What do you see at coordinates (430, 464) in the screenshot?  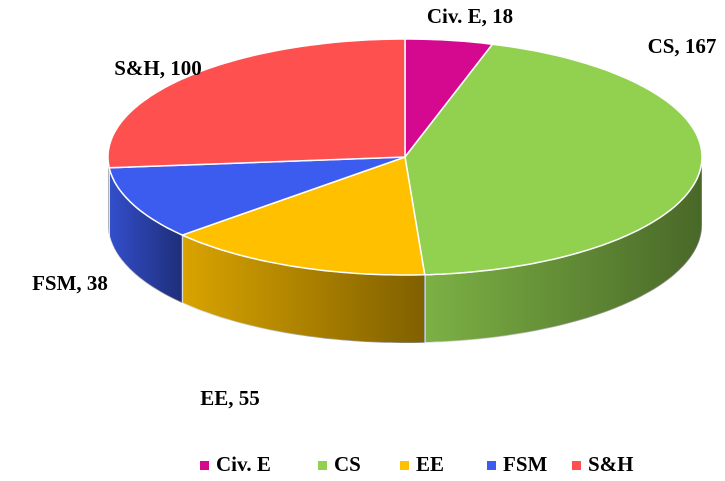 I see `legend-label: EE` at bounding box center [430, 464].